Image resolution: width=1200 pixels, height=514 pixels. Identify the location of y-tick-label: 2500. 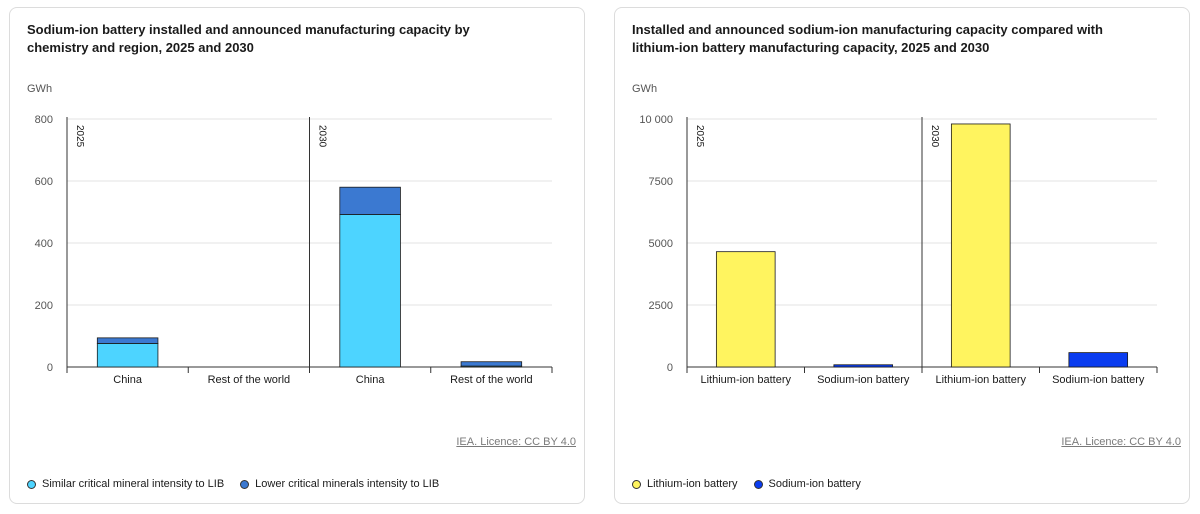
(661, 306).